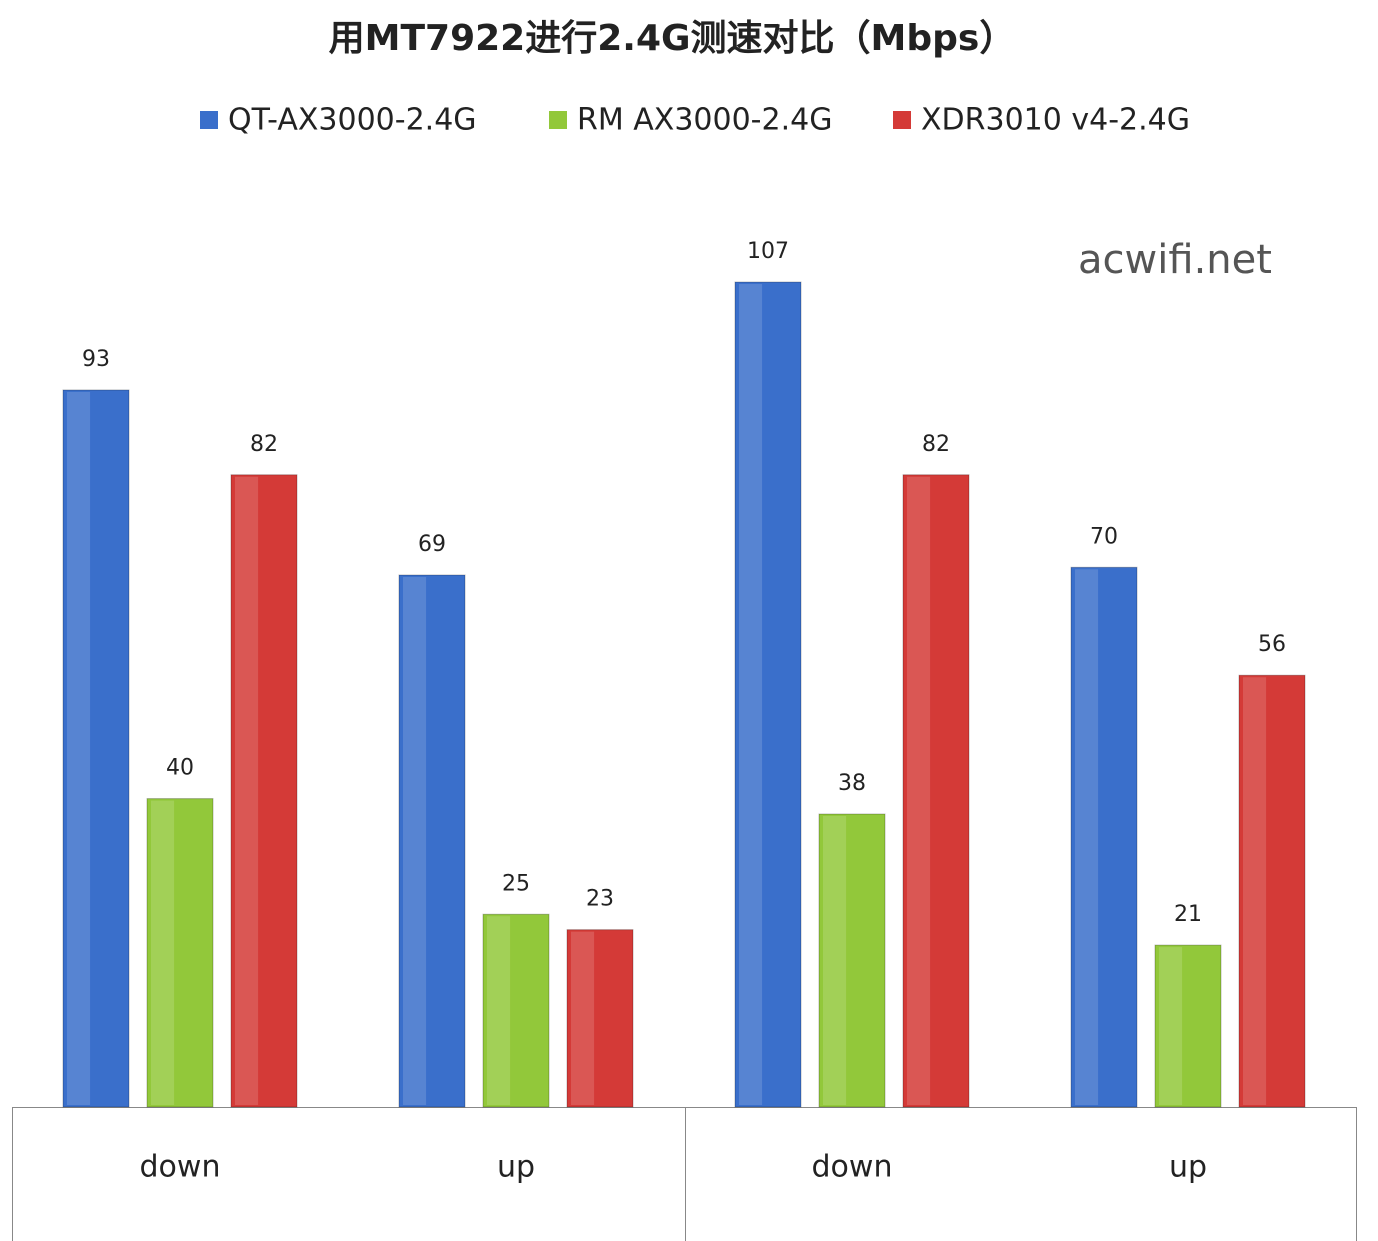 Image resolution: width=1378 pixels, height=1241 pixels. Describe the element at coordinates (432, 544) in the screenshot. I see `value-label: 69` at that location.